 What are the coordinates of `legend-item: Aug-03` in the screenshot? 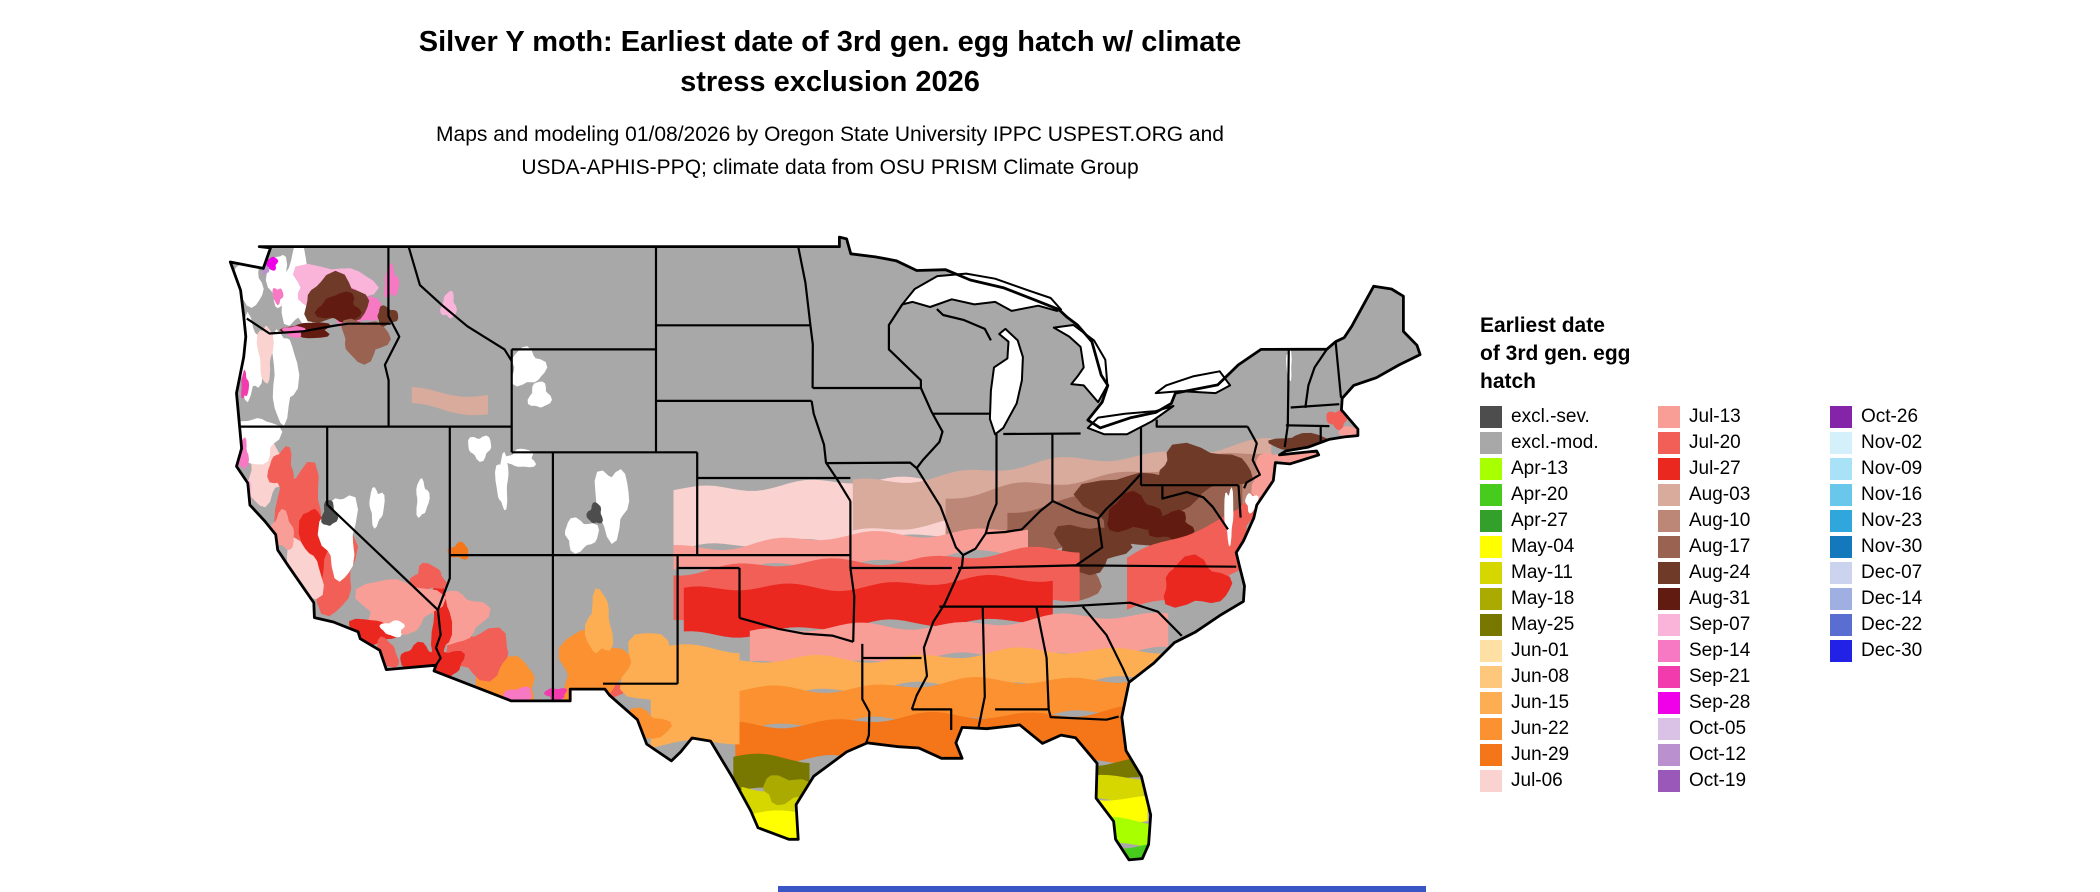 It's located at (1744, 495).